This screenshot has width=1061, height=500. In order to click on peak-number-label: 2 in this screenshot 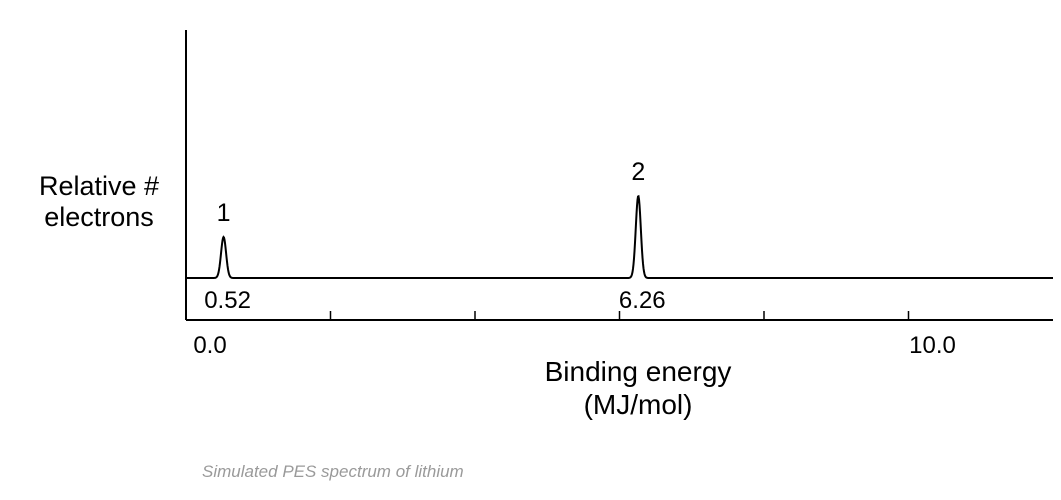, I will do `click(638, 172)`.